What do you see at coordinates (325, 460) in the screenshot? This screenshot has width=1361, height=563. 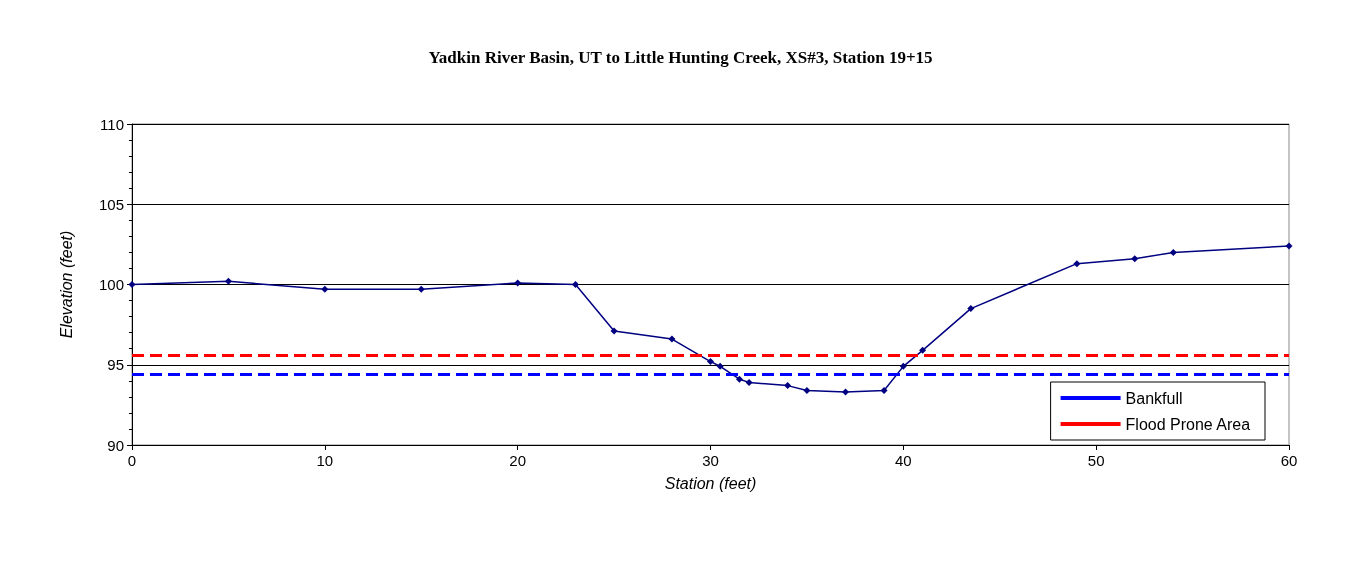 I see `x-tick-label: 10` at bounding box center [325, 460].